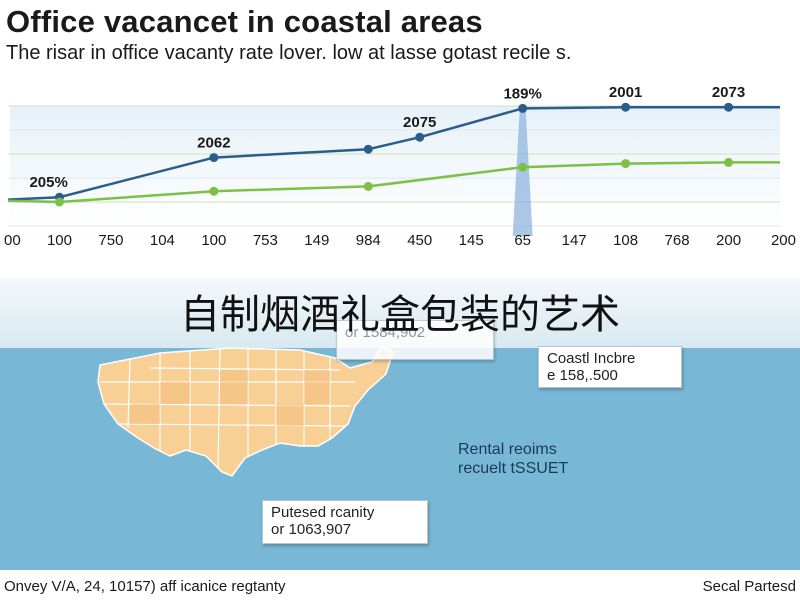  What do you see at coordinates (311, 529) in the screenshot?
I see `map-callout-4-line2: or 1063,907` at bounding box center [311, 529].